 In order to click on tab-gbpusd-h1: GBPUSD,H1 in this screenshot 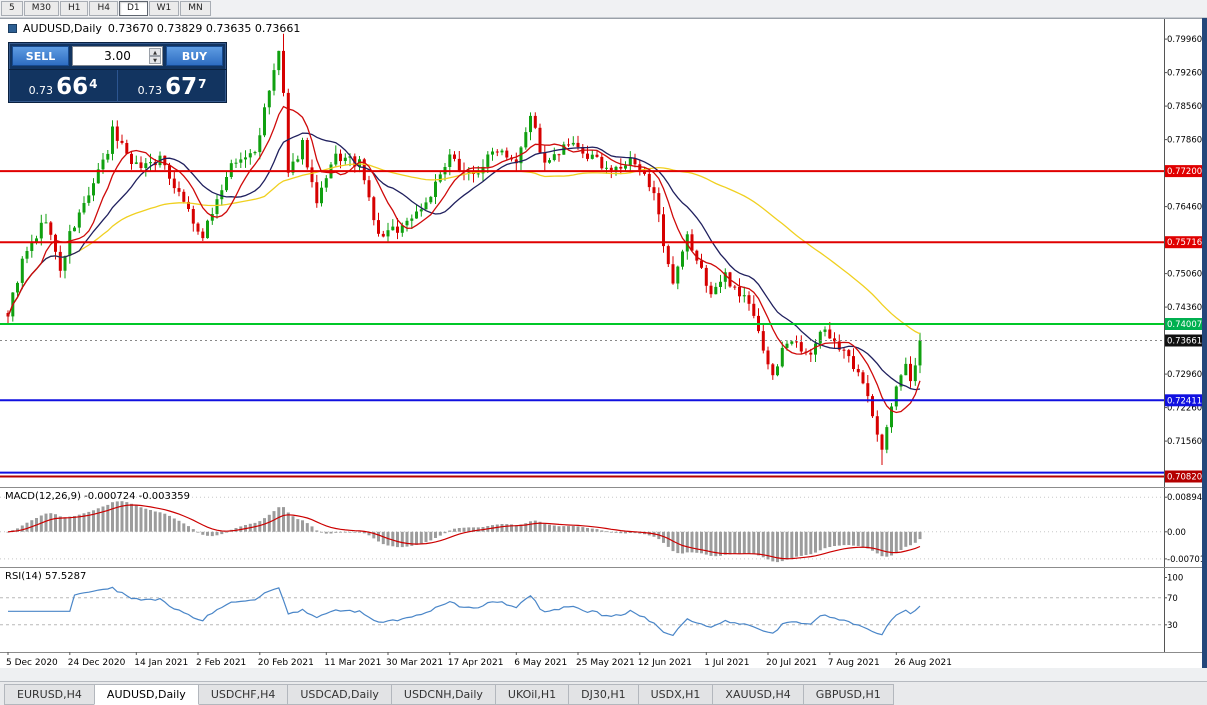, I will do `click(848, 694)`.